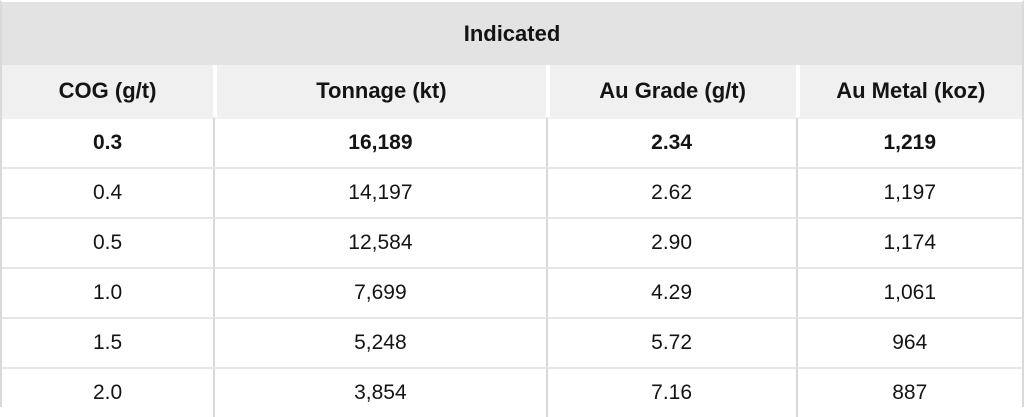 Image resolution: width=1024 pixels, height=417 pixels. What do you see at coordinates (670, 192) in the screenshot?
I see `cell-au-grade: 2.62` at bounding box center [670, 192].